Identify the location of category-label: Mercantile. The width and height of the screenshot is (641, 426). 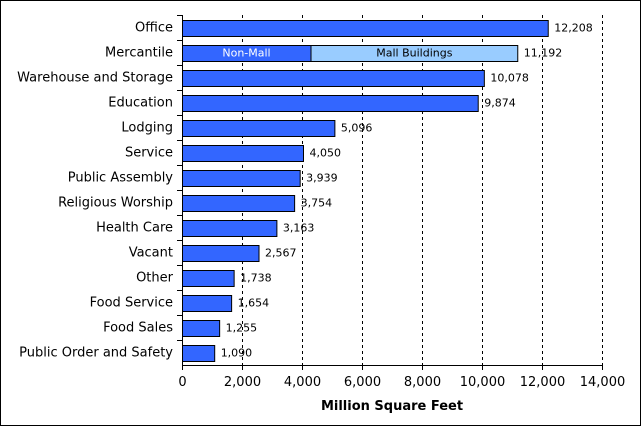
(139, 53).